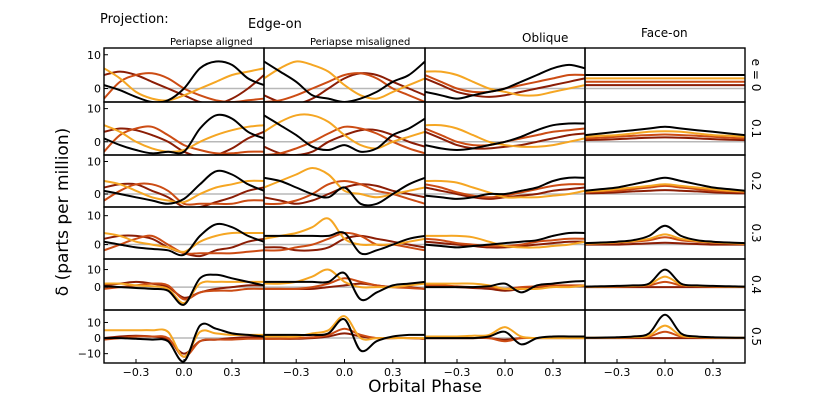 The width and height of the screenshot is (830, 415). I want to click on panel-oblique-e0, so click(505, 75).